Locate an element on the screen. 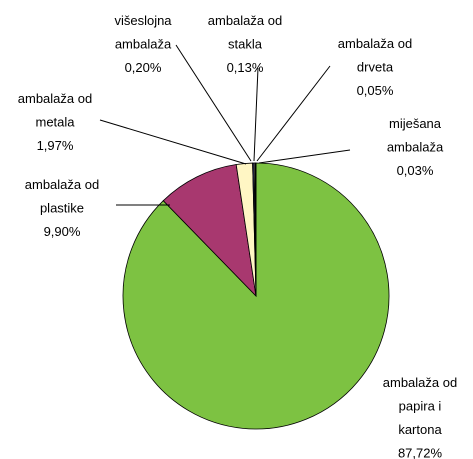  value-label: 0,05% is located at coordinates (375, 90).